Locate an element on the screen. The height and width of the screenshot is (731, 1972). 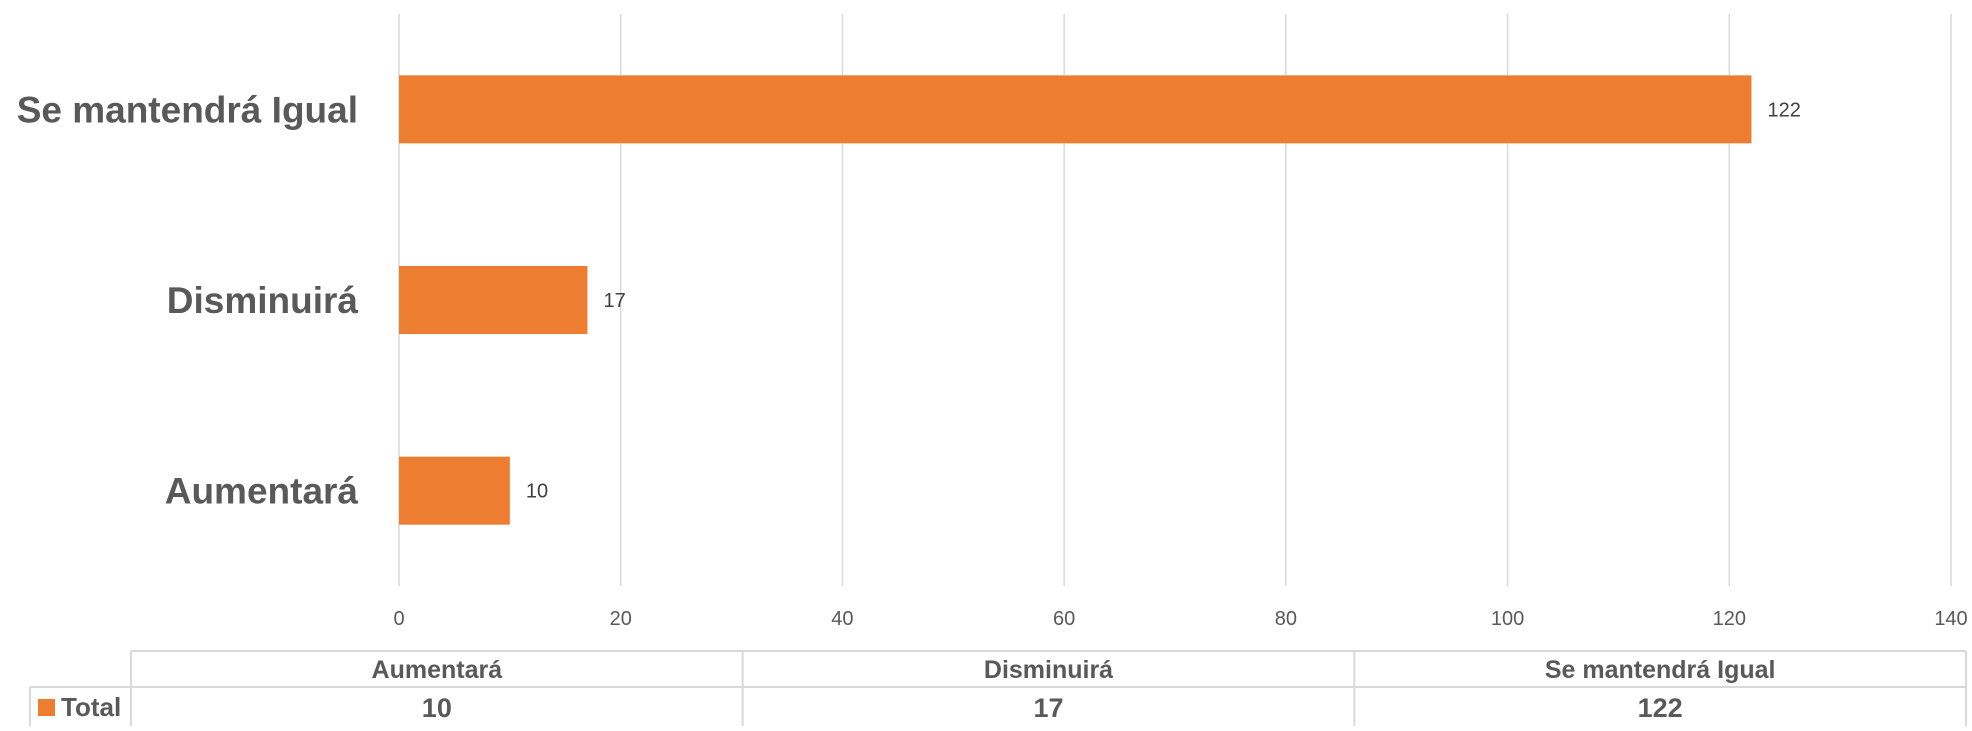
category-label: Aumentará is located at coordinates (262, 491).